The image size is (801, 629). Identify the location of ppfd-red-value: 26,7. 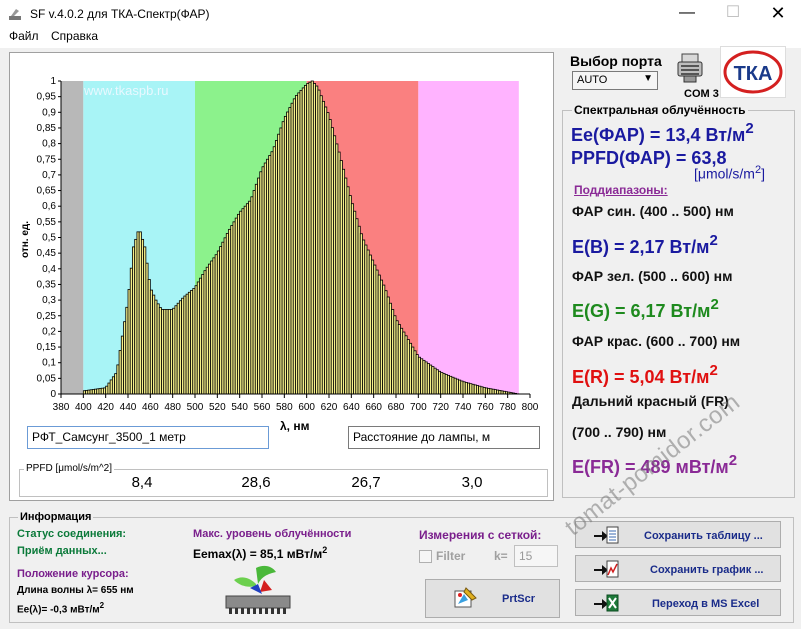
(366, 482).